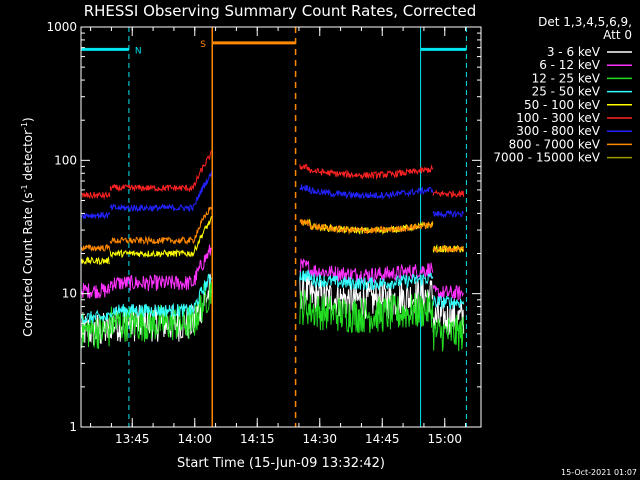  What do you see at coordinates (585, 22) in the screenshot?
I see `legend-header-1: Det 1,3,4,5,6,9,` at bounding box center [585, 22].